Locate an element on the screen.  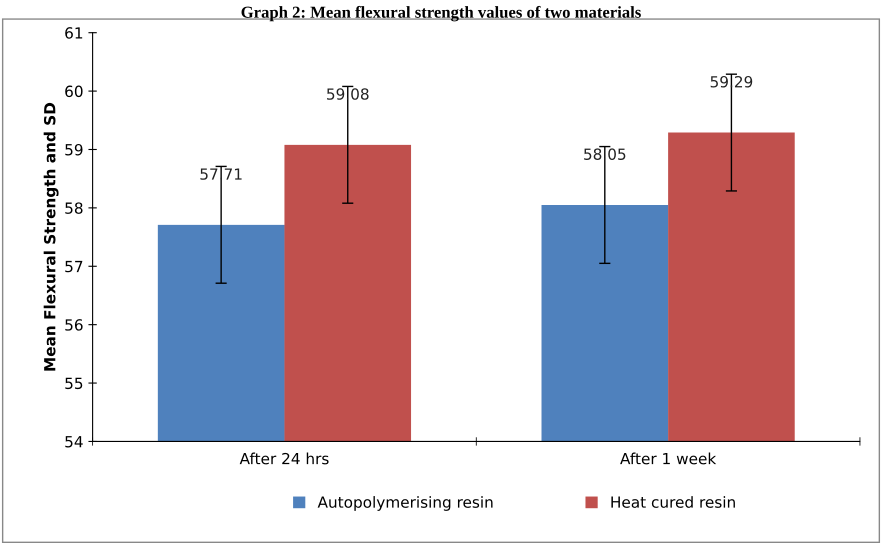
y-tick-label: 59 is located at coordinates (74, 150).